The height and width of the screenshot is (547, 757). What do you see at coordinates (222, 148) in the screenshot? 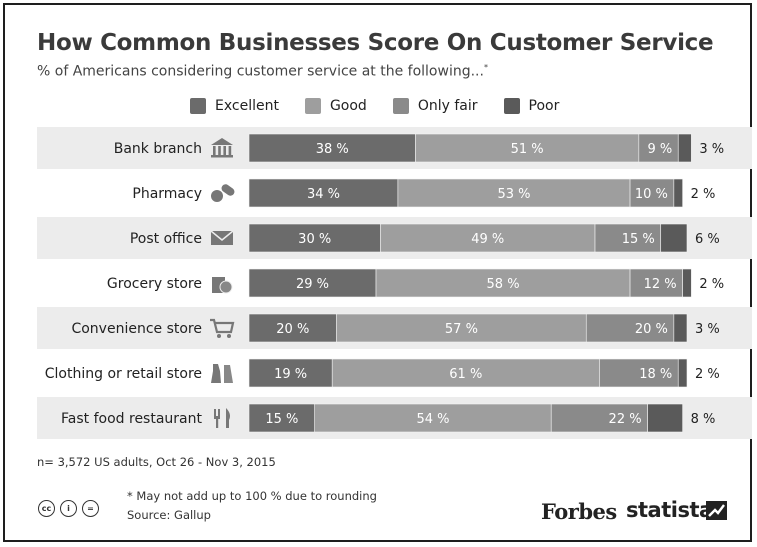
I see `bank-icon` at bounding box center [222, 148].